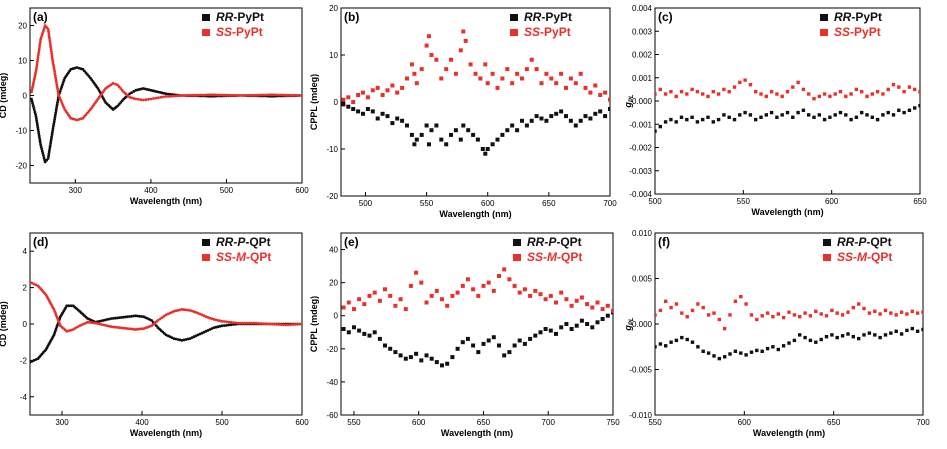 This screenshot has height=449, width=947. What do you see at coordinates (222, 422) in the screenshot?
I see `x-tick-label: 500` at bounding box center [222, 422].